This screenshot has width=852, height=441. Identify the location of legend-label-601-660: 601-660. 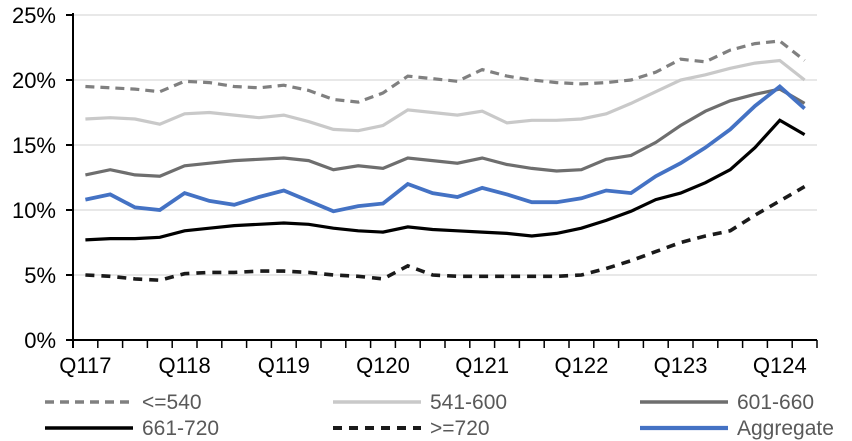
(775, 402).